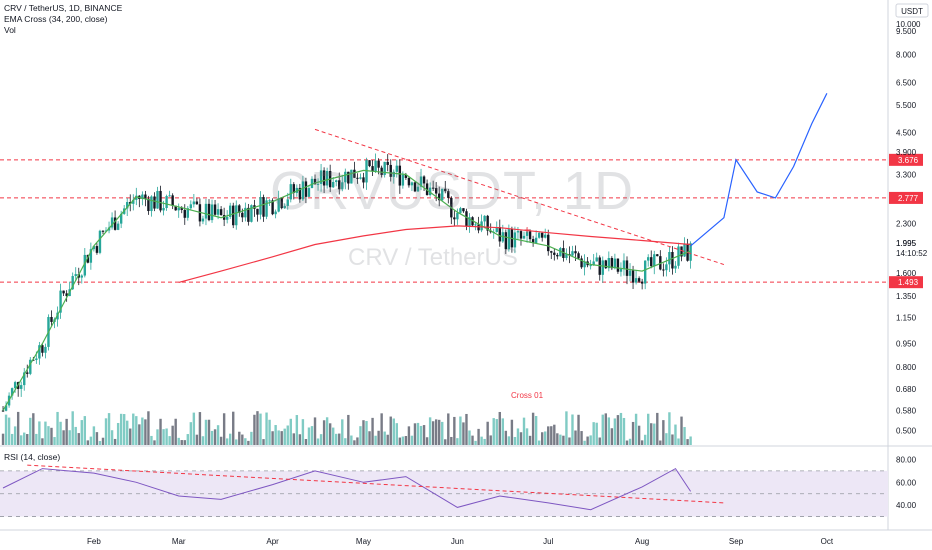 The height and width of the screenshot is (550, 932). Describe the element at coordinates (912, 10) in the screenshot. I see `currency-button: USDT` at that location.